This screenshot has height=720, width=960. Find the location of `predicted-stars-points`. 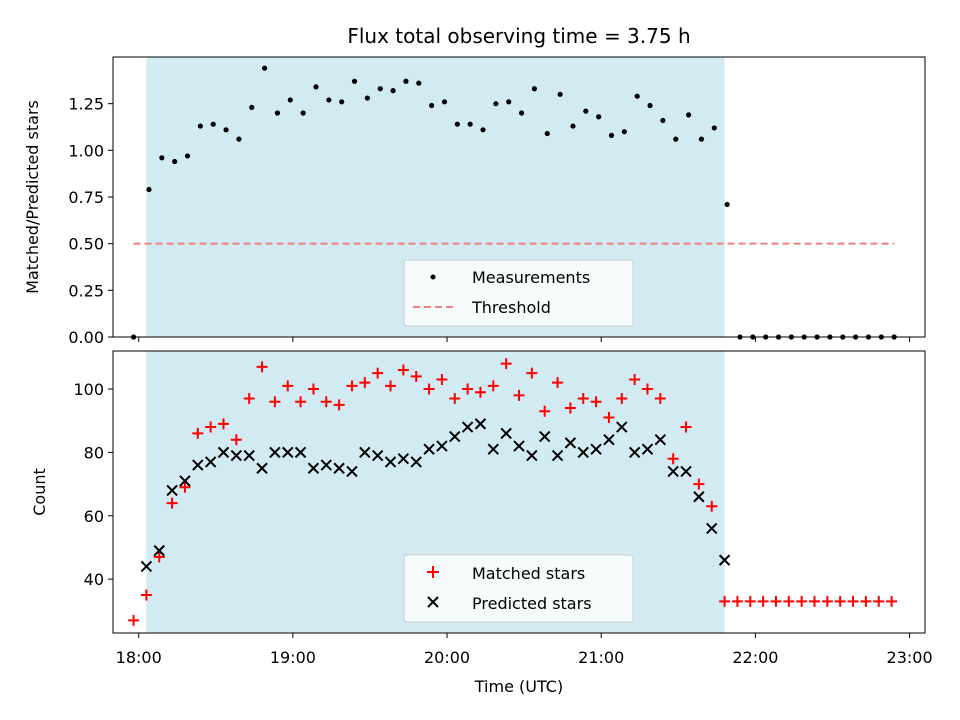

predicted-stars-points is located at coordinates (435, 495).